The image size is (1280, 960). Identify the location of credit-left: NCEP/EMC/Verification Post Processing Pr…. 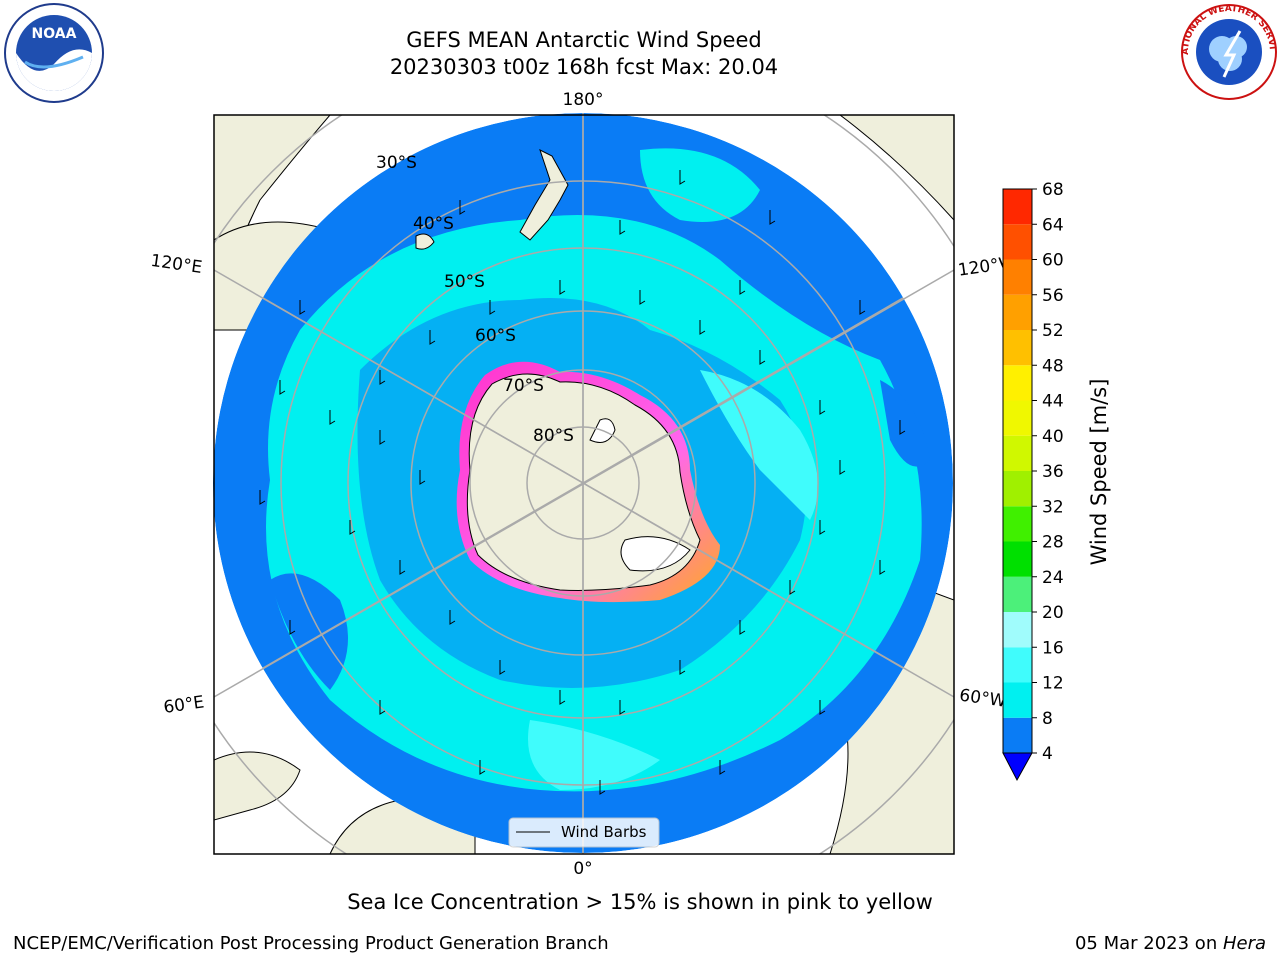
(311, 943).